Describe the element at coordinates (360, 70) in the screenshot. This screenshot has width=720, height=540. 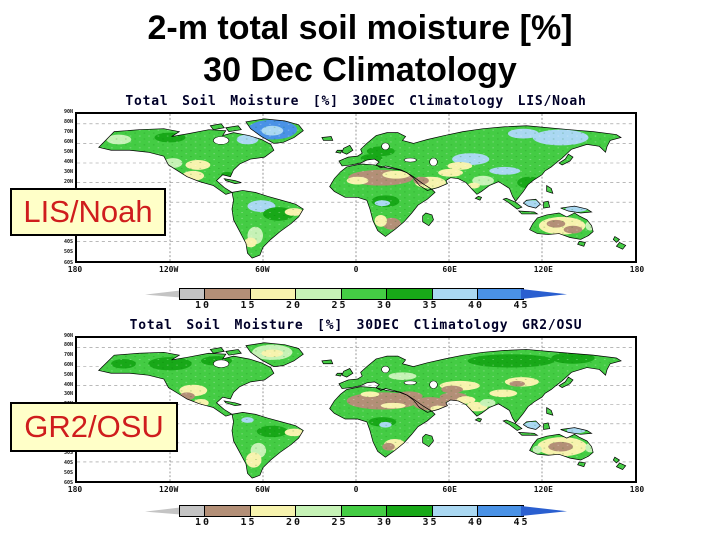
I see `slide-title-line2: 30 Dec Climatology` at that location.